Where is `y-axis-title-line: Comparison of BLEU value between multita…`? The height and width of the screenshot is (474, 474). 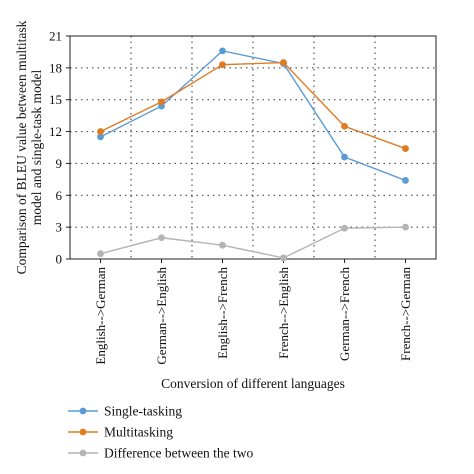
y-axis-title-line: Comparison of BLEU value between multita… is located at coordinates (21, 147).